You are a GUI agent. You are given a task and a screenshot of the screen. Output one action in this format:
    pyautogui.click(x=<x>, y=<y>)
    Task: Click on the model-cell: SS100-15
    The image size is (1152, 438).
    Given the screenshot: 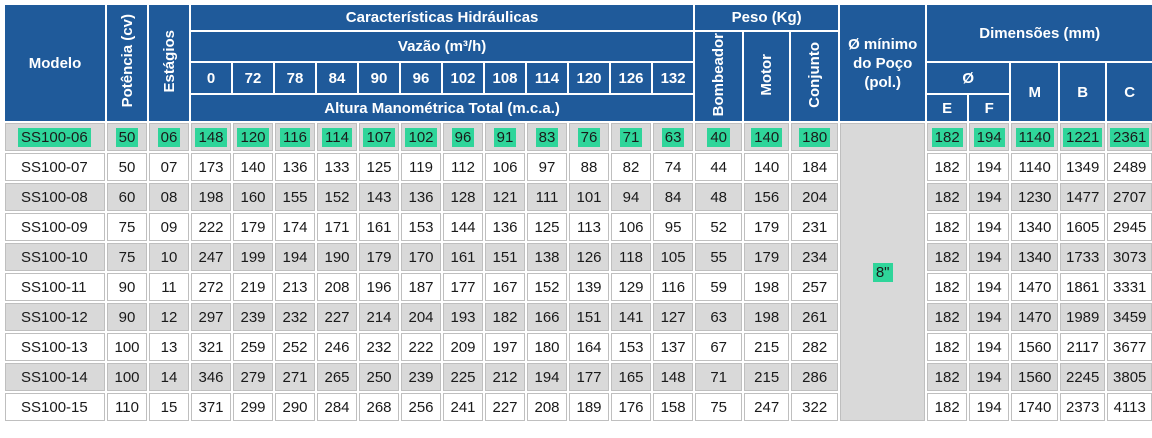 What is the action you would take?
    pyautogui.click(x=55, y=407)
    